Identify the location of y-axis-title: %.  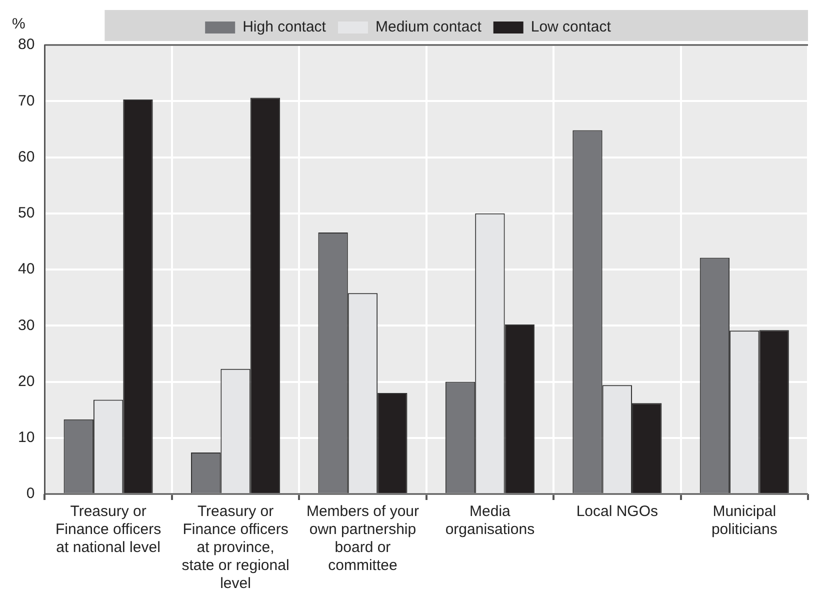
(19, 24).